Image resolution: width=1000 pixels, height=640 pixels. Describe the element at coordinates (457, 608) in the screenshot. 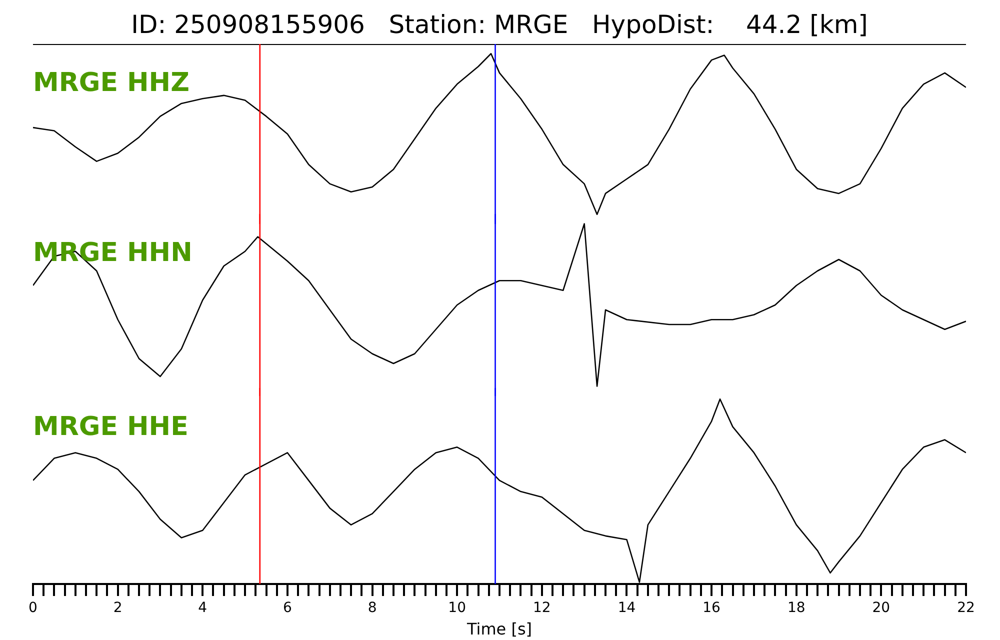

I see `x-tick-label: 10` at that location.